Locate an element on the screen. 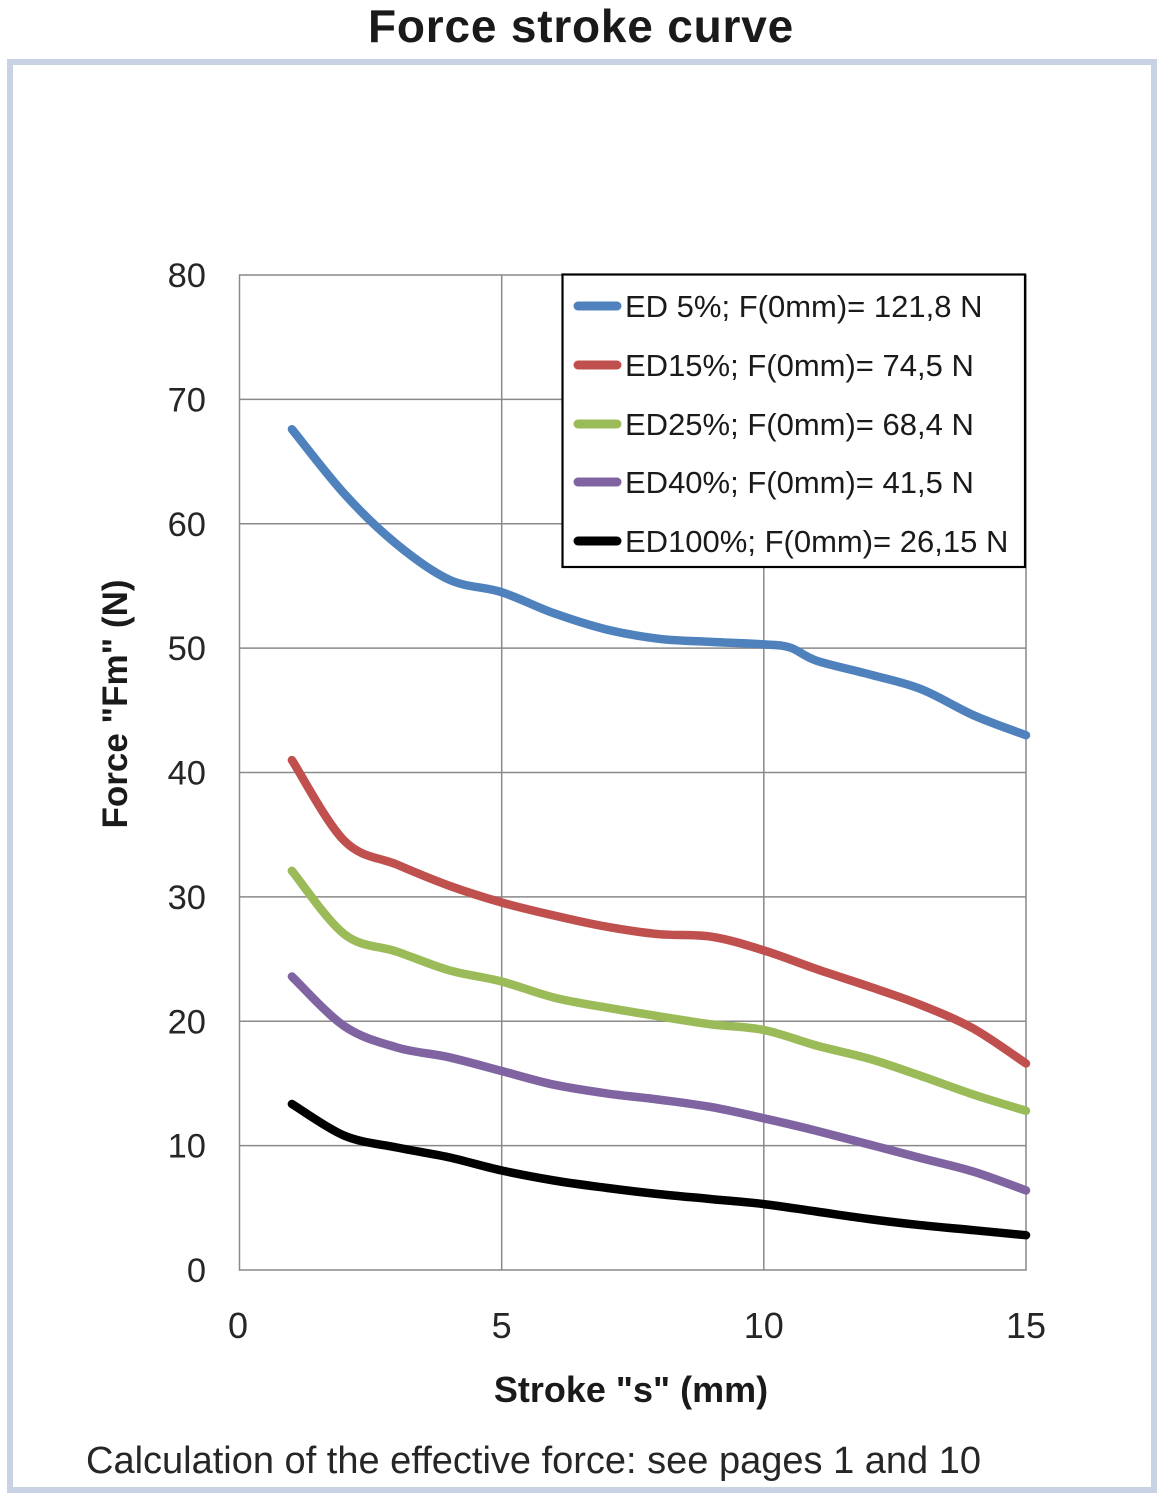 This screenshot has height=1500, width=1163. svg-text: ED40%; F(0mm)= 41,5 N is located at coordinates (799, 482).